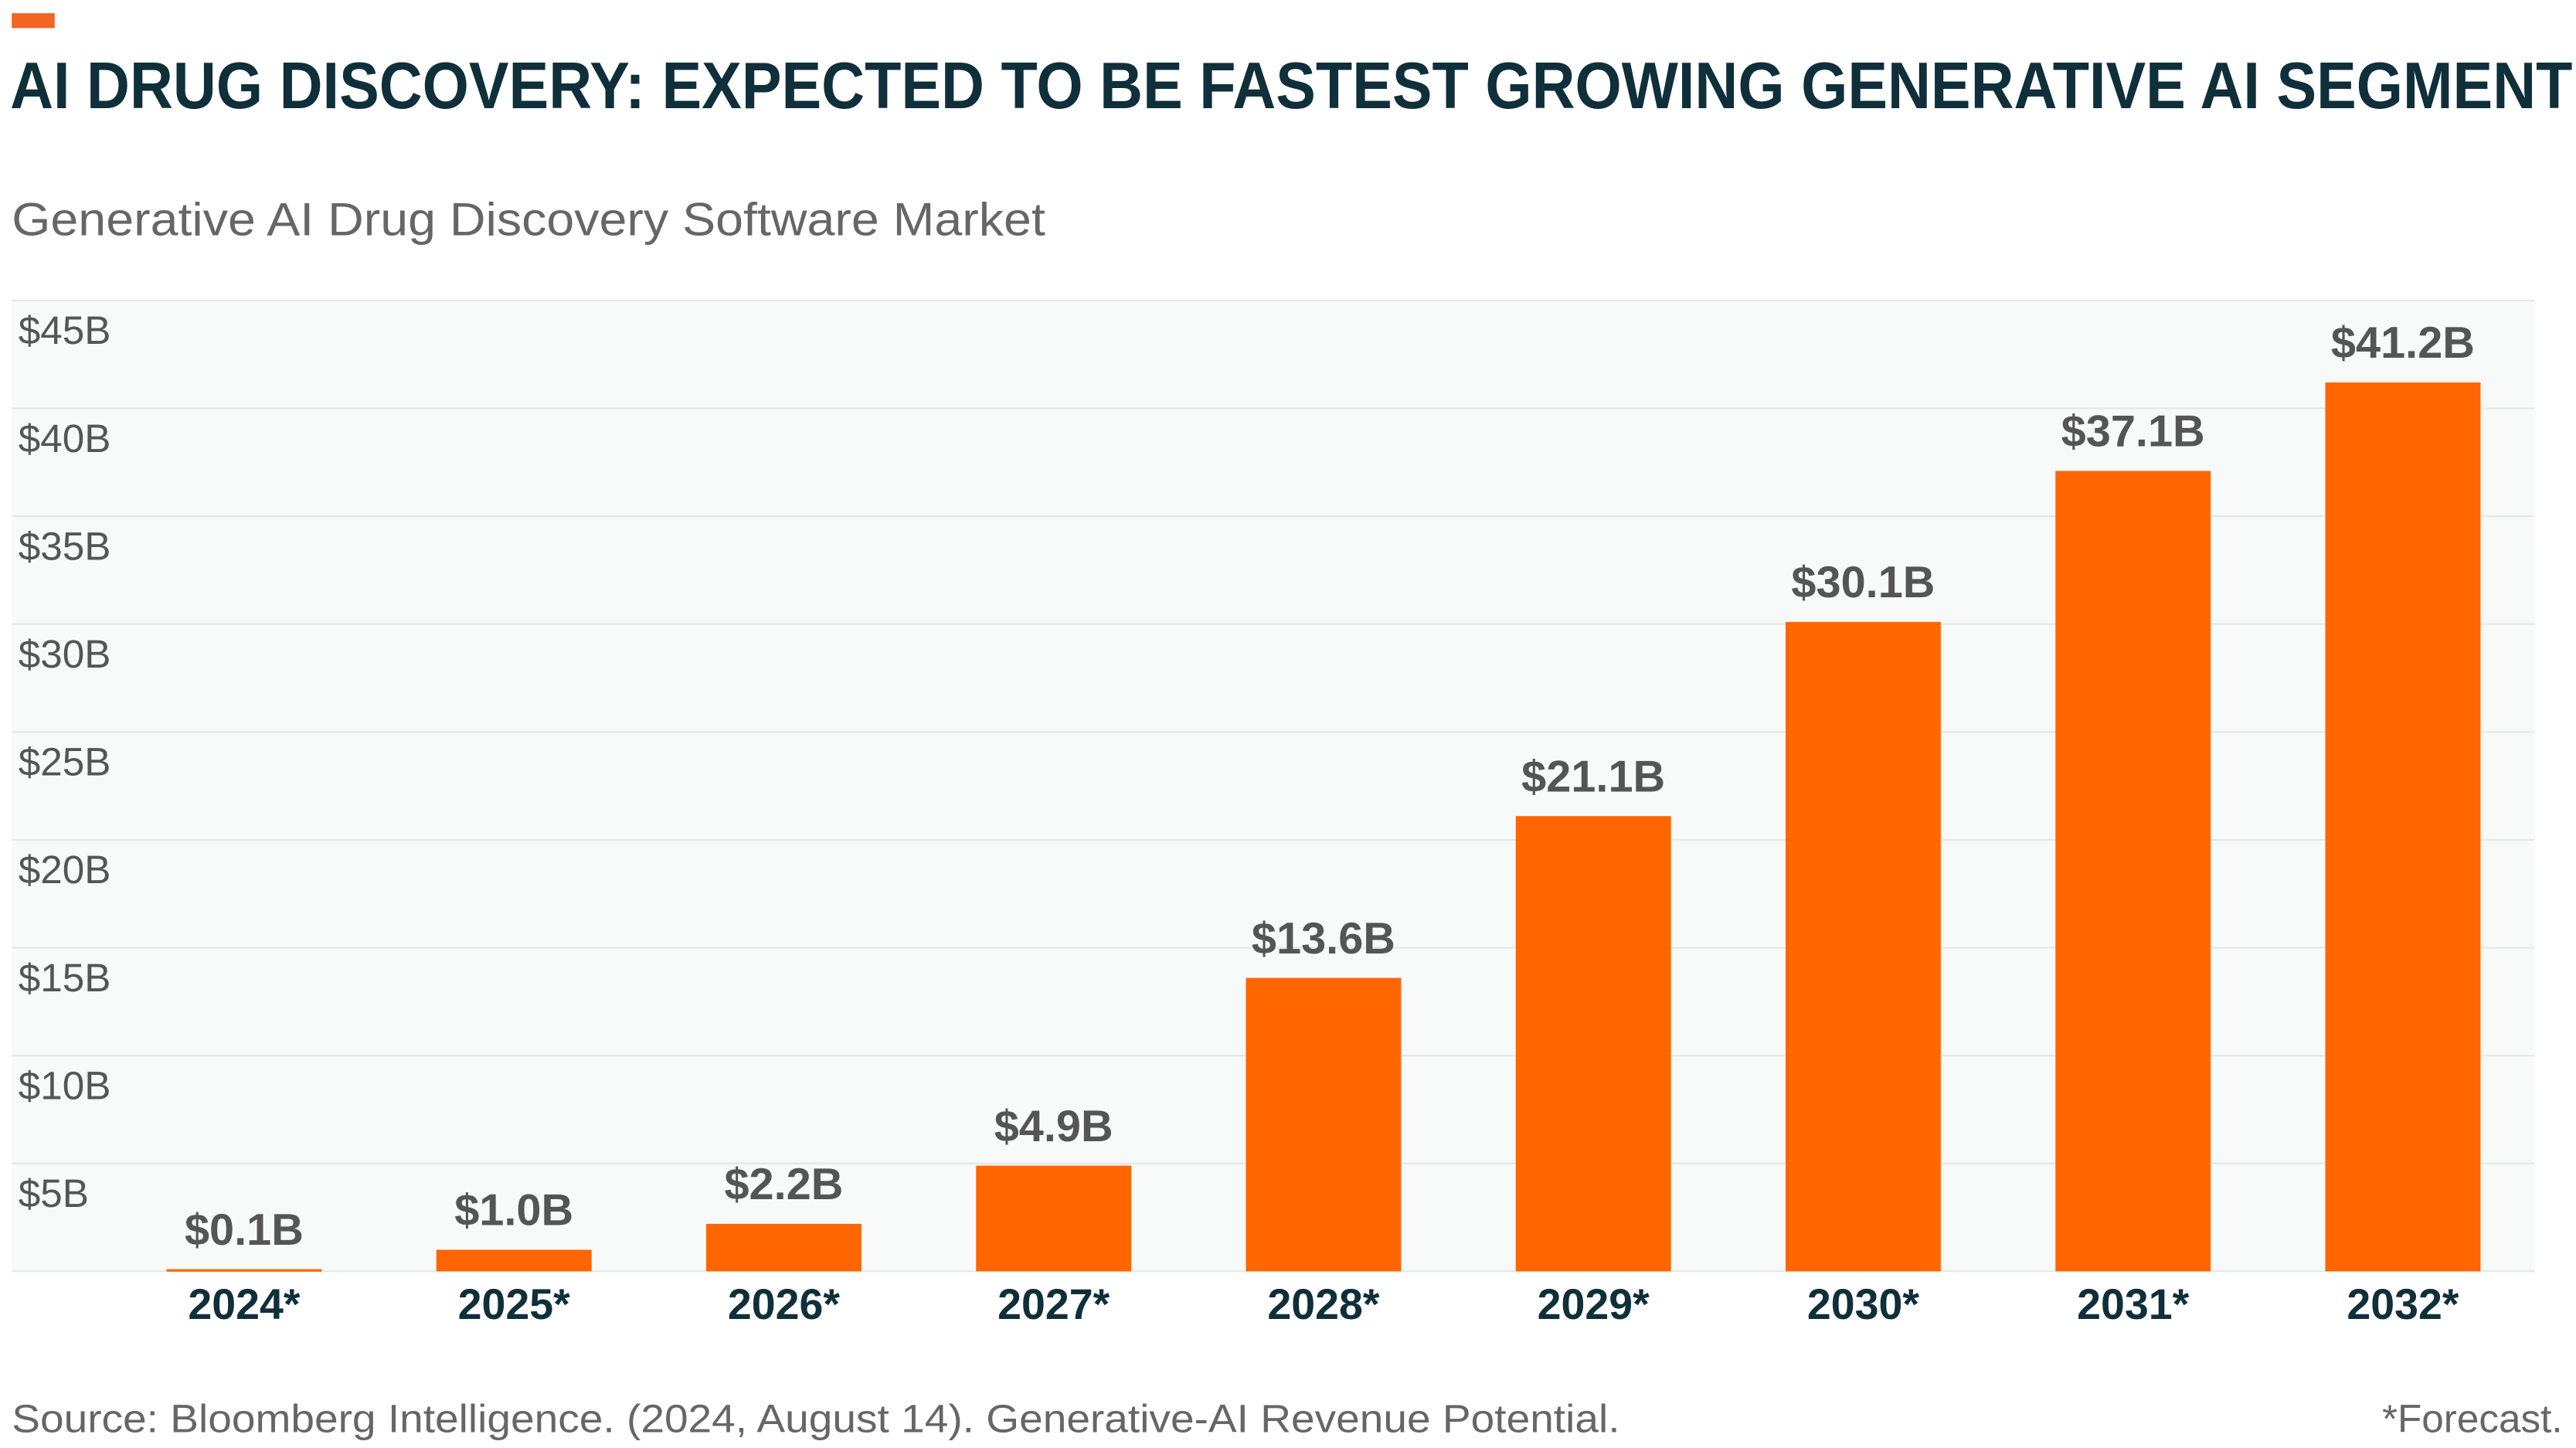  Describe the element at coordinates (65, 870) in the screenshot. I see `y-tick-label: $20B` at that location.